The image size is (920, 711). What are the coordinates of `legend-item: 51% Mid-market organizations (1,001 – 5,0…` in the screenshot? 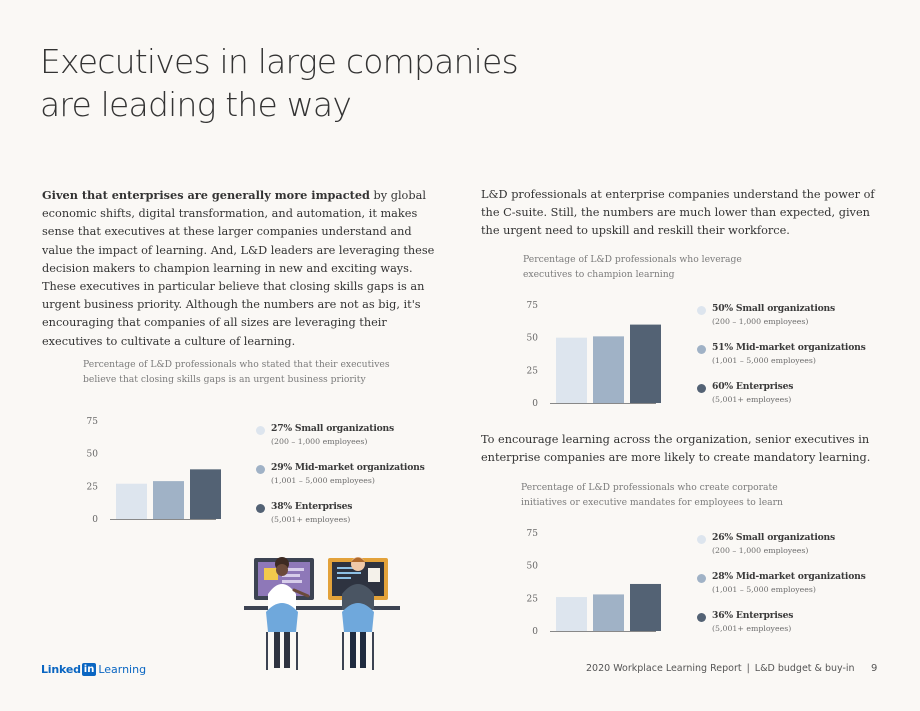 It's located at (792, 361).